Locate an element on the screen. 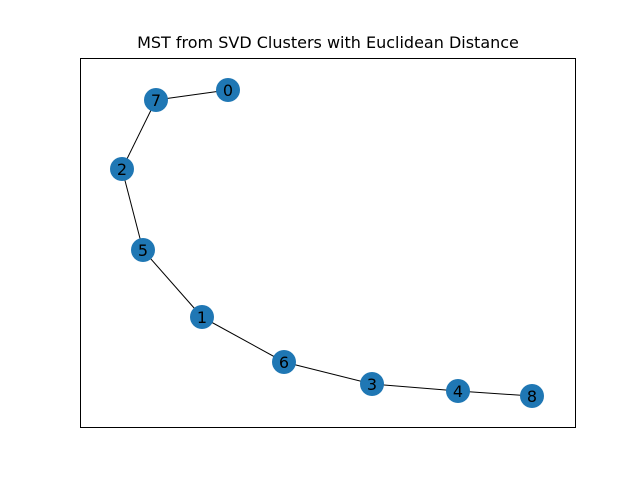  node-label-1: 1 is located at coordinates (202, 317).